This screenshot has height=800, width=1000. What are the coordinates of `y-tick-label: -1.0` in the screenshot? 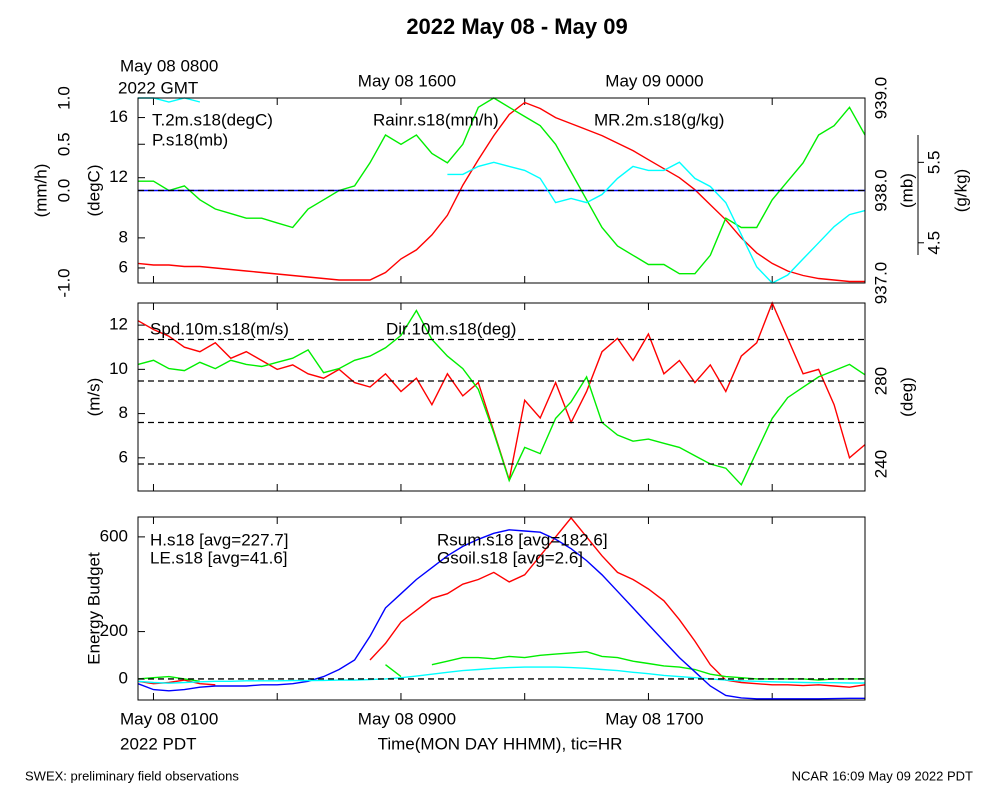 It's located at (63, 282).